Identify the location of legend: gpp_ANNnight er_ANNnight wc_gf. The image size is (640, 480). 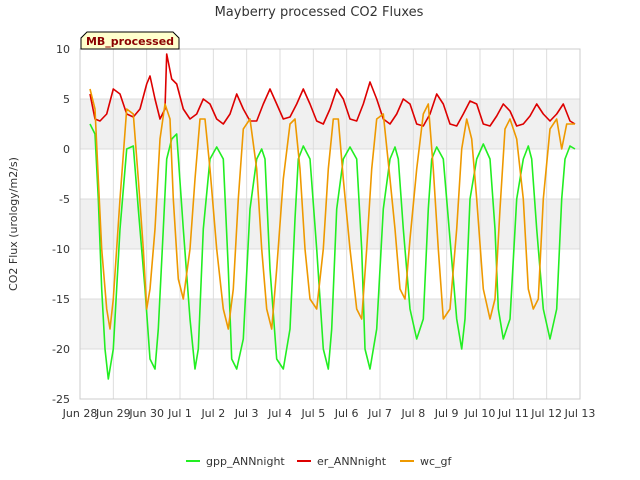
(319, 461).